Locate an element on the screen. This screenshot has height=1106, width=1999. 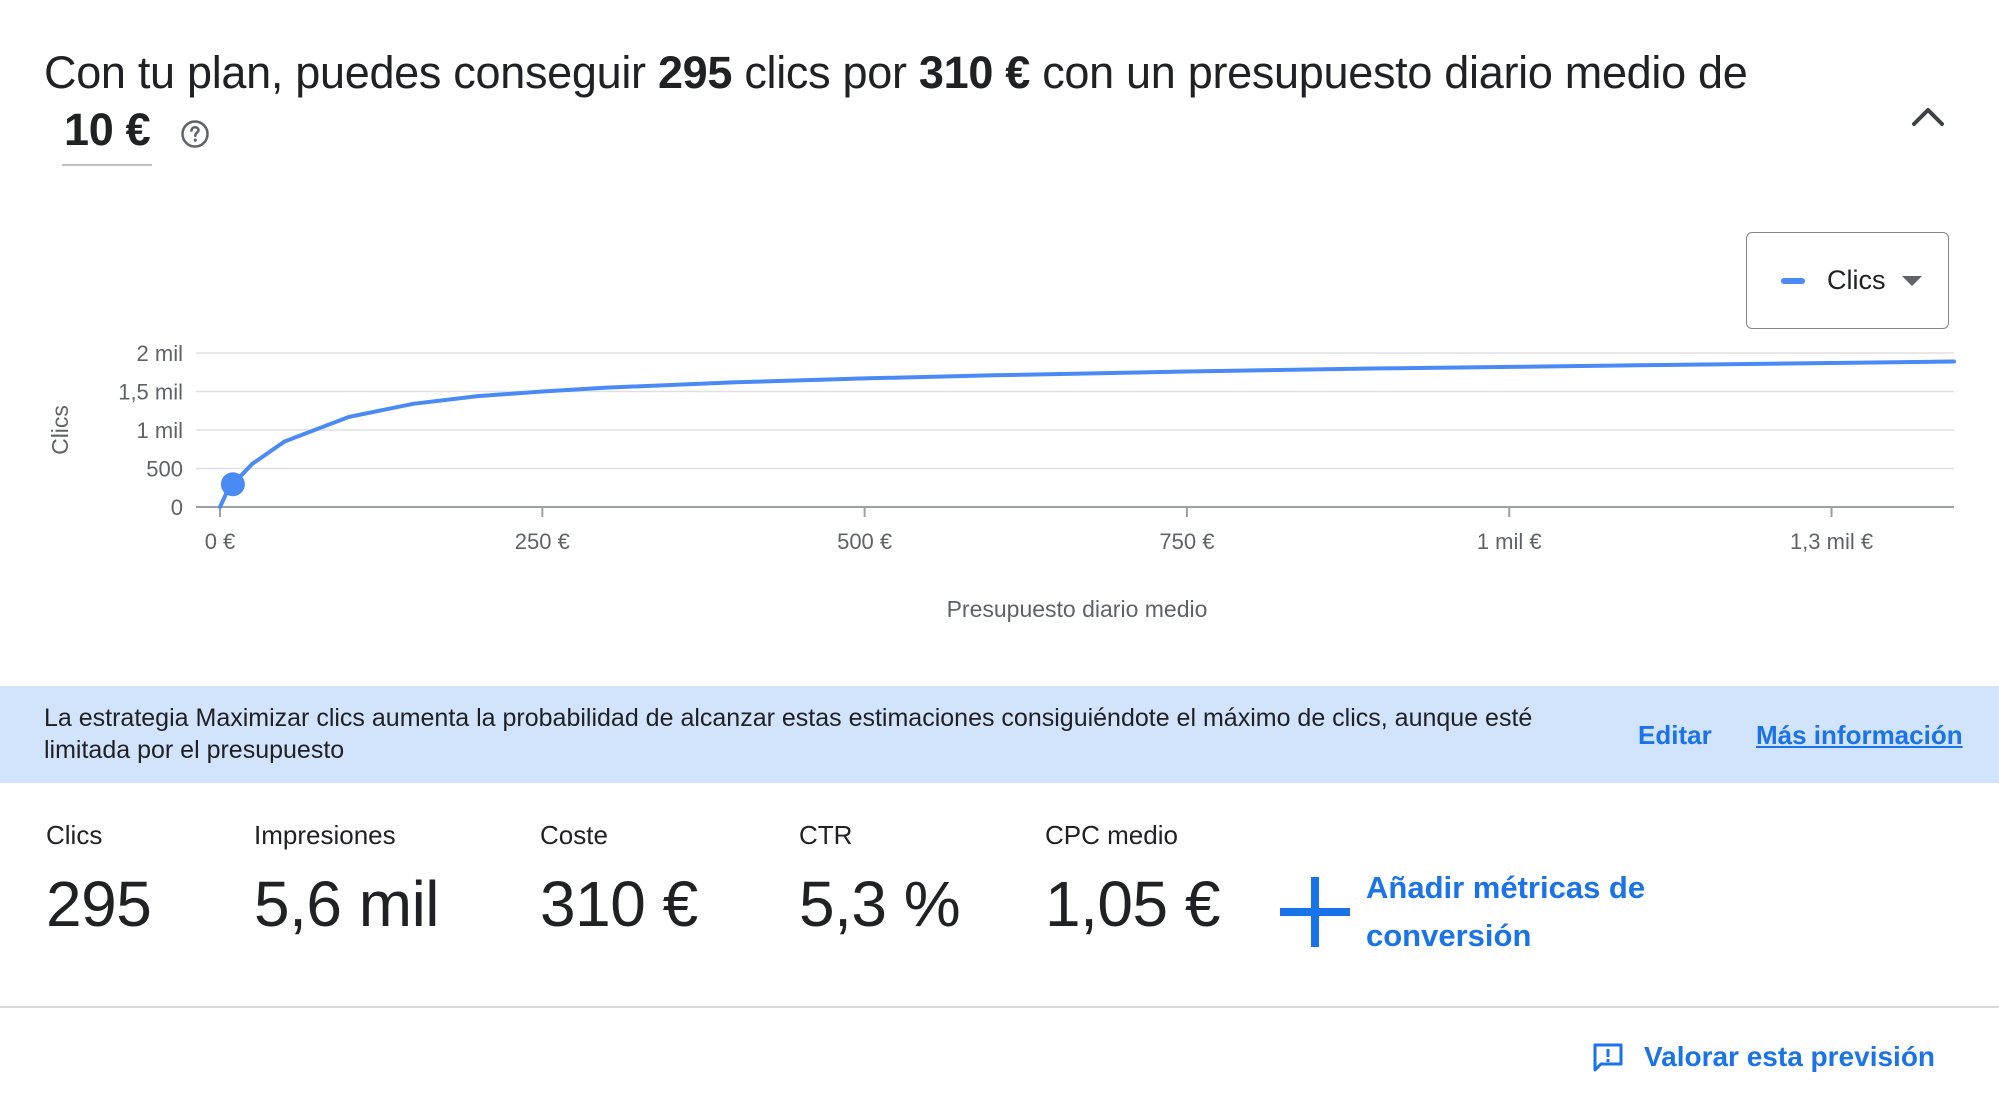
headline-text-1: Con tu plan, puedes conseguir is located at coordinates (351, 72).